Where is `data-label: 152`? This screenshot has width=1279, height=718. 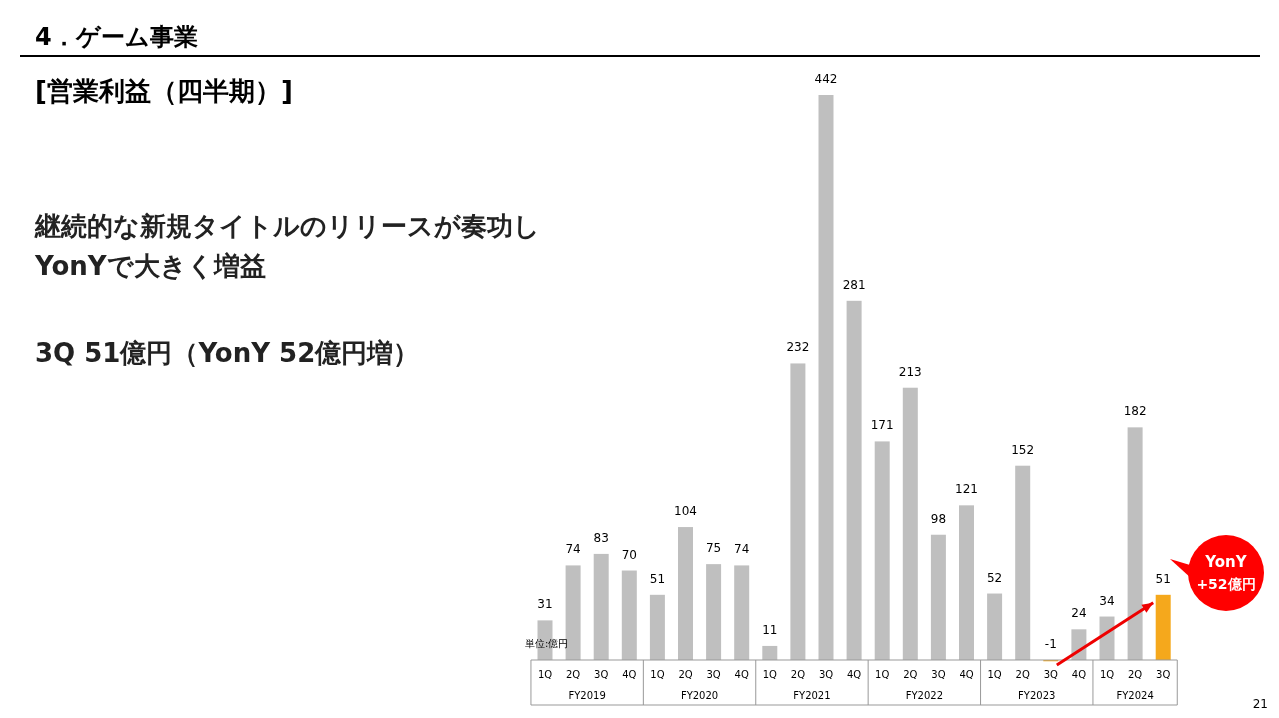 data-label: 152 is located at coordinates (1023, 449).